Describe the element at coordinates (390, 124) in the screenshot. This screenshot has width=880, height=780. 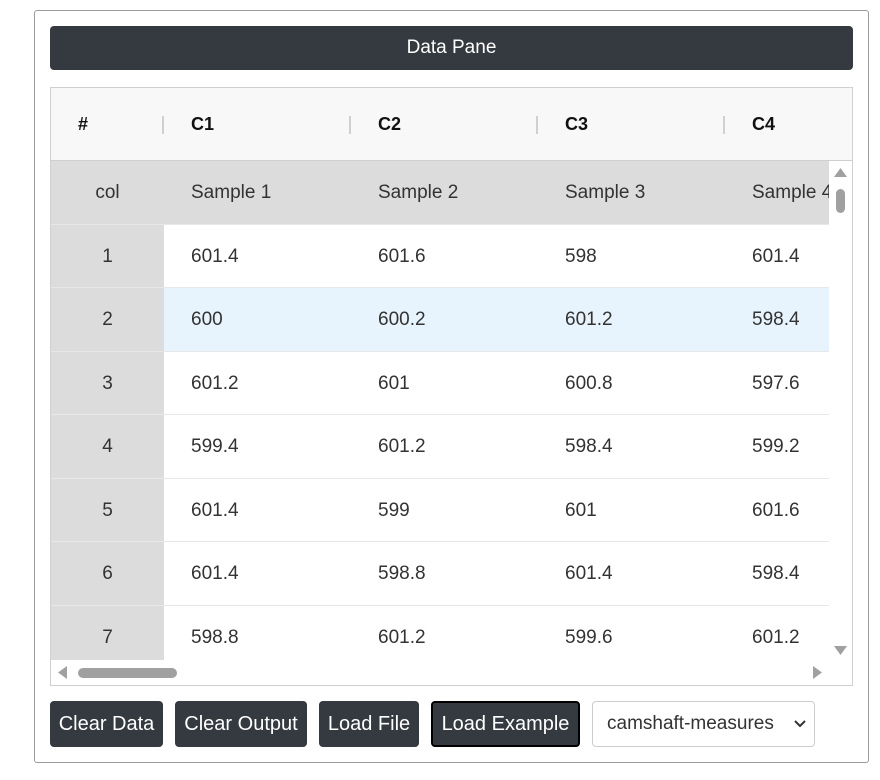
I see `column-header: C2` at that location.